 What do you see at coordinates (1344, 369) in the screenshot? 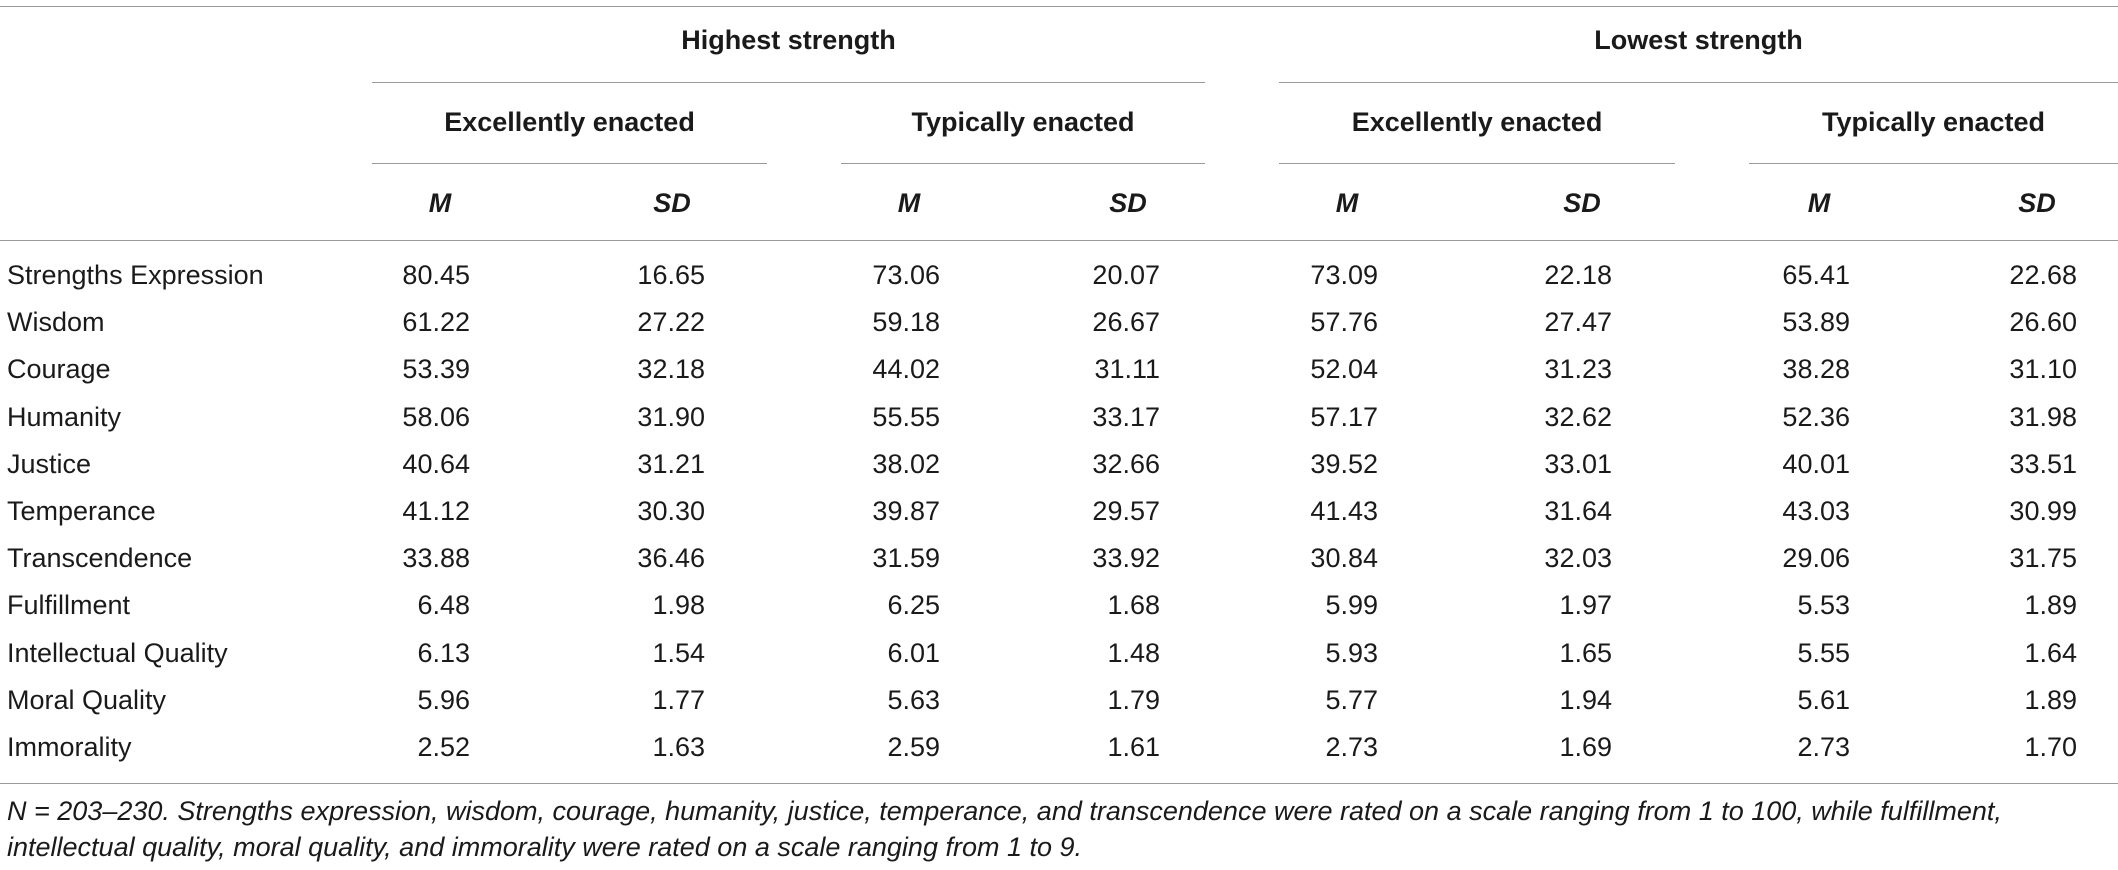
I see `table-cell: 52.04` at bounding box center [1344, 369].